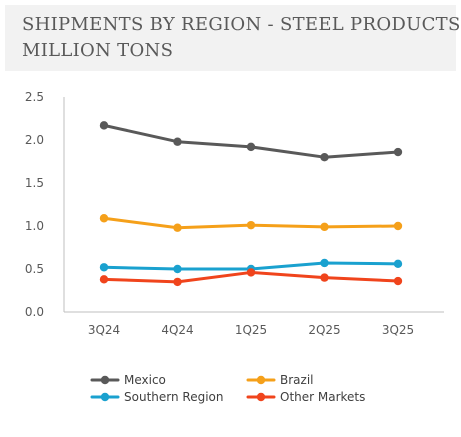  What do you see at coordinates (34, 204) in the screenshot?
I see `y-axis: 0.0 0.5 1.0 1.5 2.0 2.5` at bounding box center [34, 204].